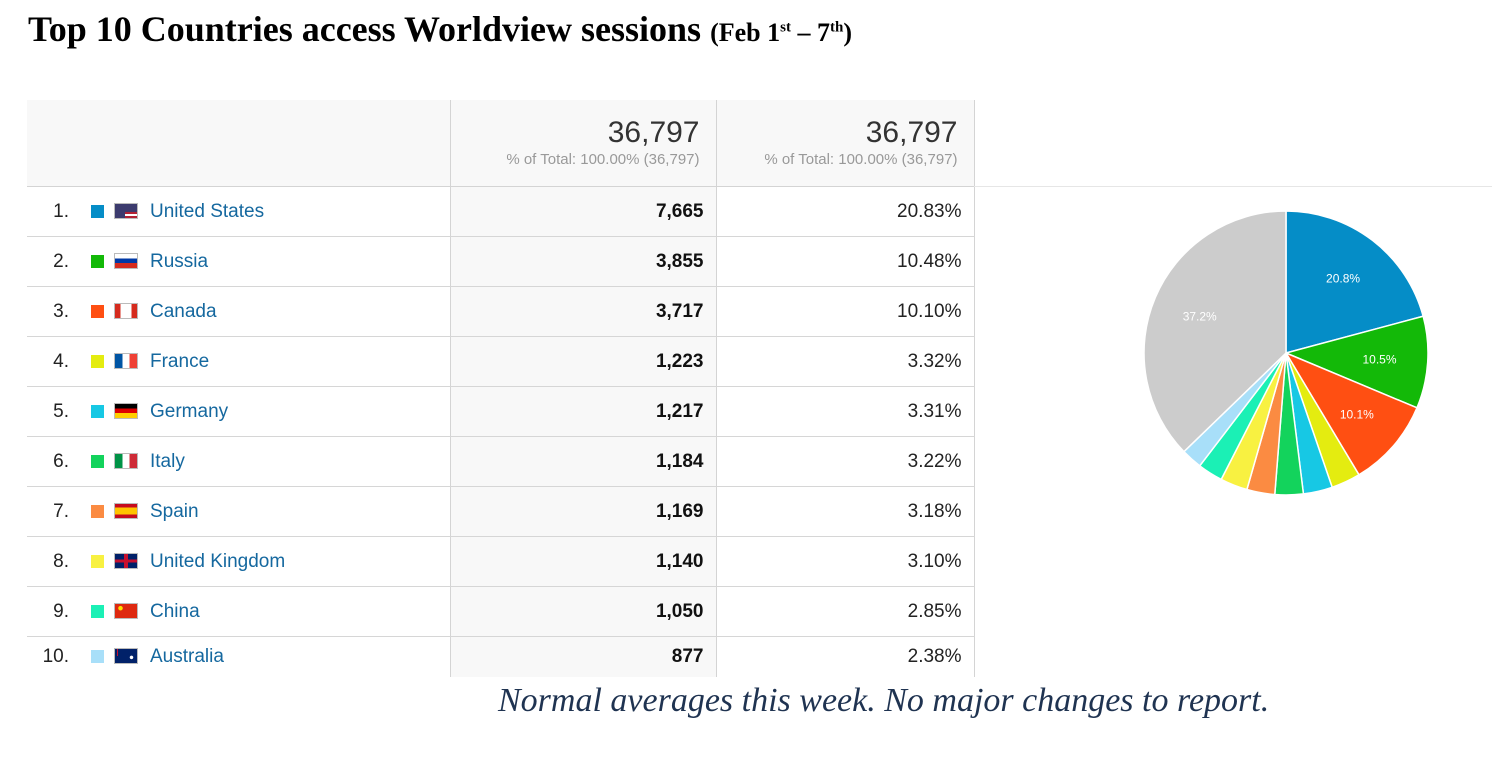  I want to click on title-date-start-suffix: st, so click(785, 27).